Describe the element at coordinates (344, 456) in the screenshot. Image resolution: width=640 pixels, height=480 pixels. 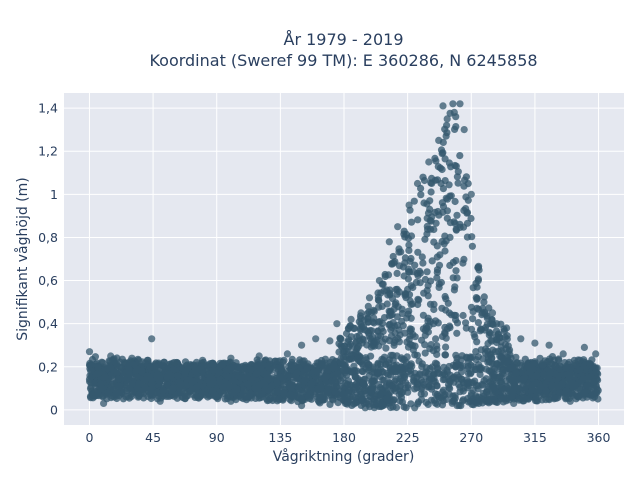
I see `x-axis-title: Vågriktning (grader)` at that location.